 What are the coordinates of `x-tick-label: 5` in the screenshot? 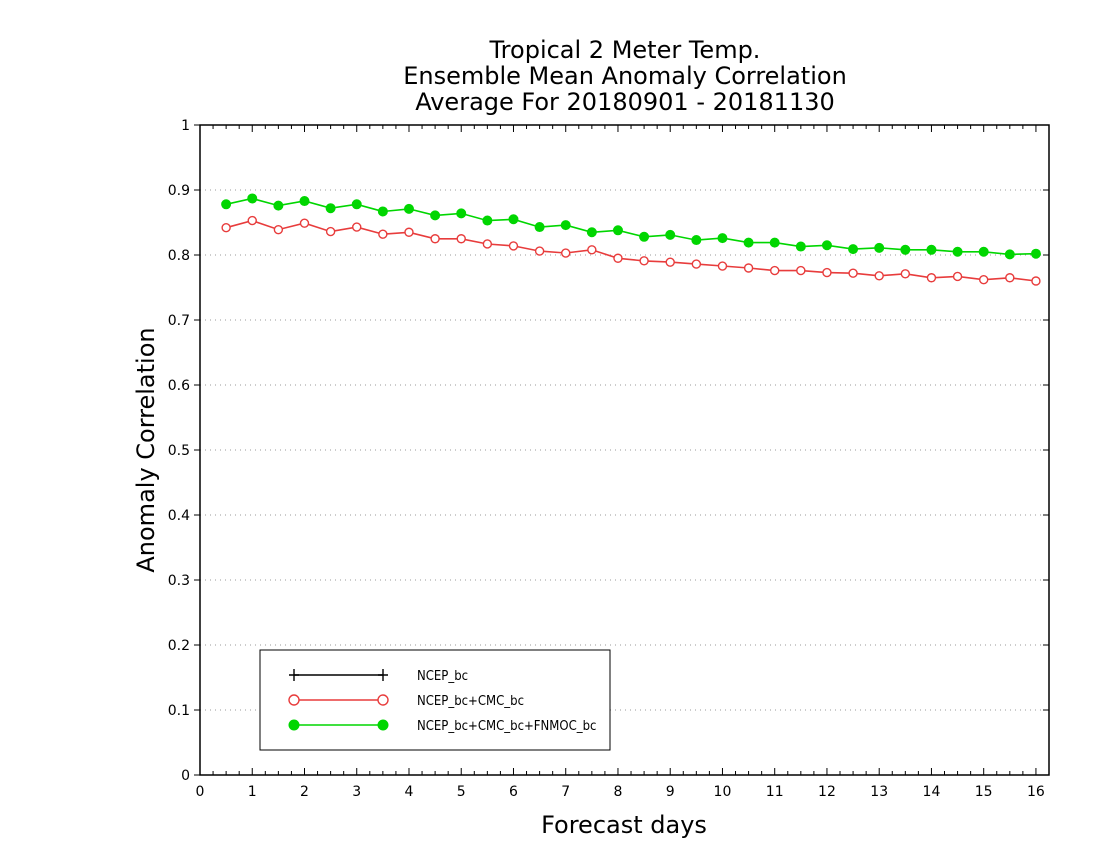 It's located at (461, 792).